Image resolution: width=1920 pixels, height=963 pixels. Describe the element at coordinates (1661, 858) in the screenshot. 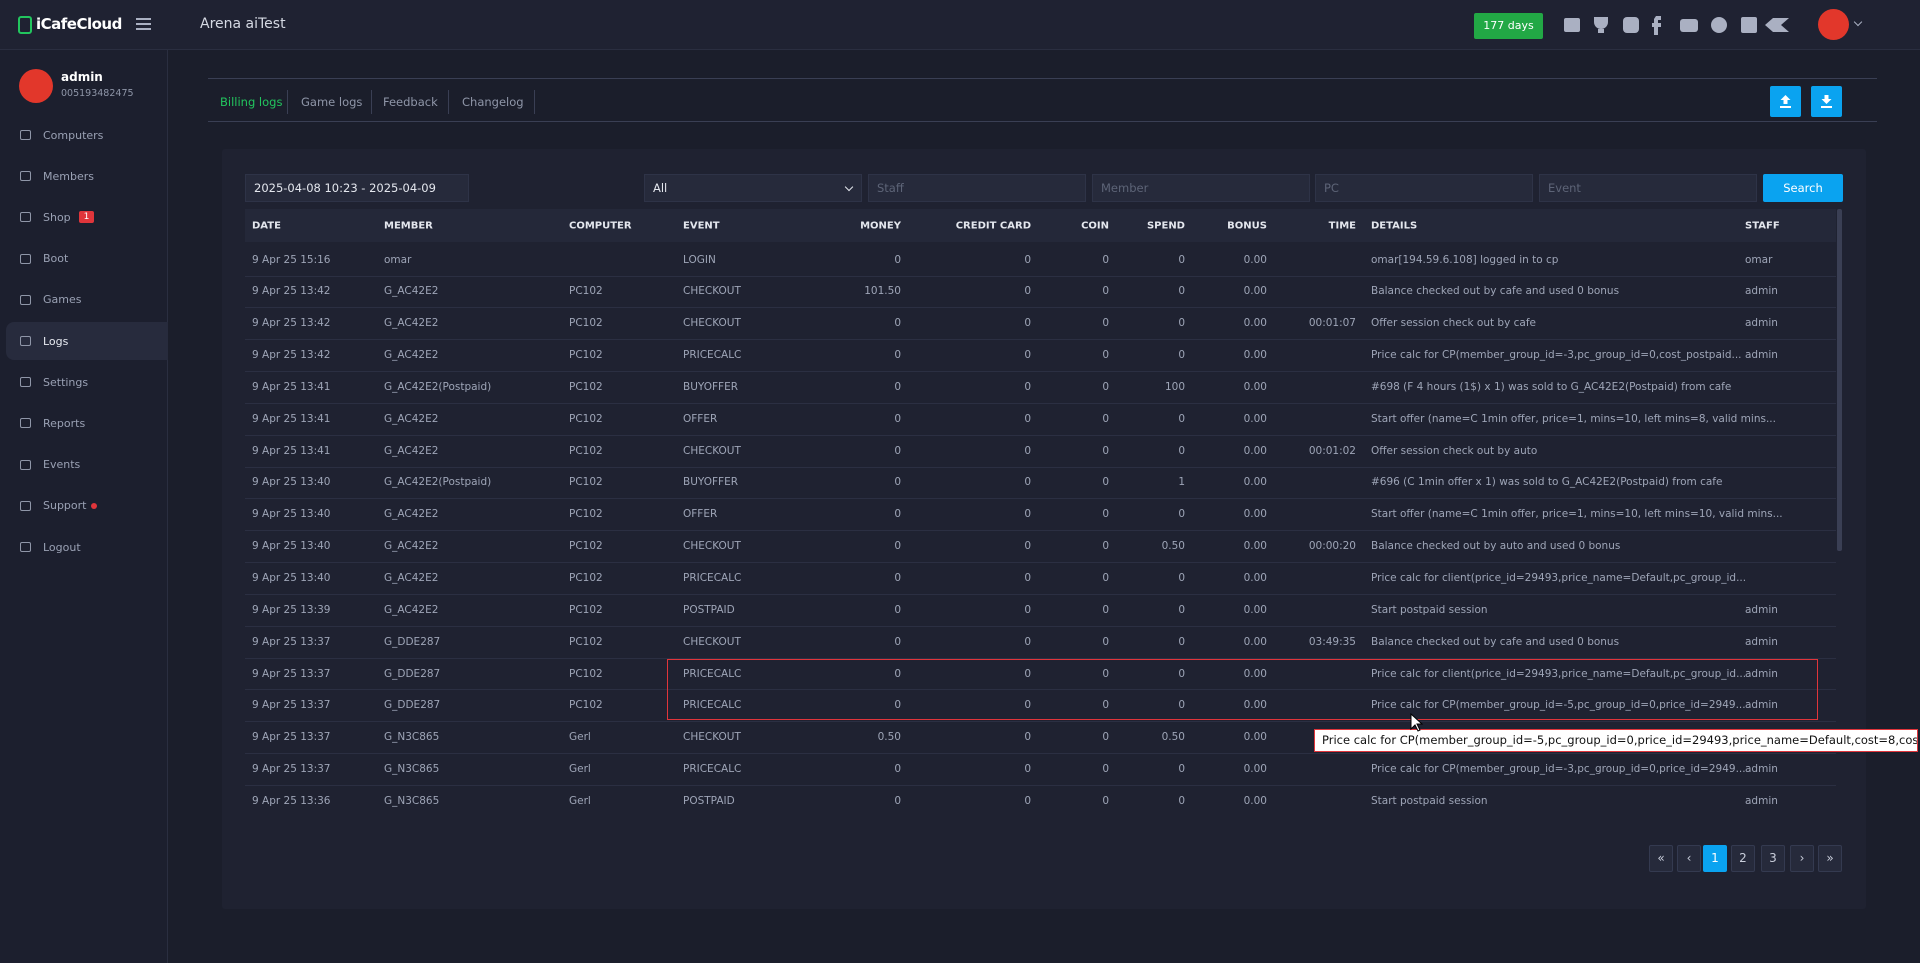

I see `page-button: «` at that location.